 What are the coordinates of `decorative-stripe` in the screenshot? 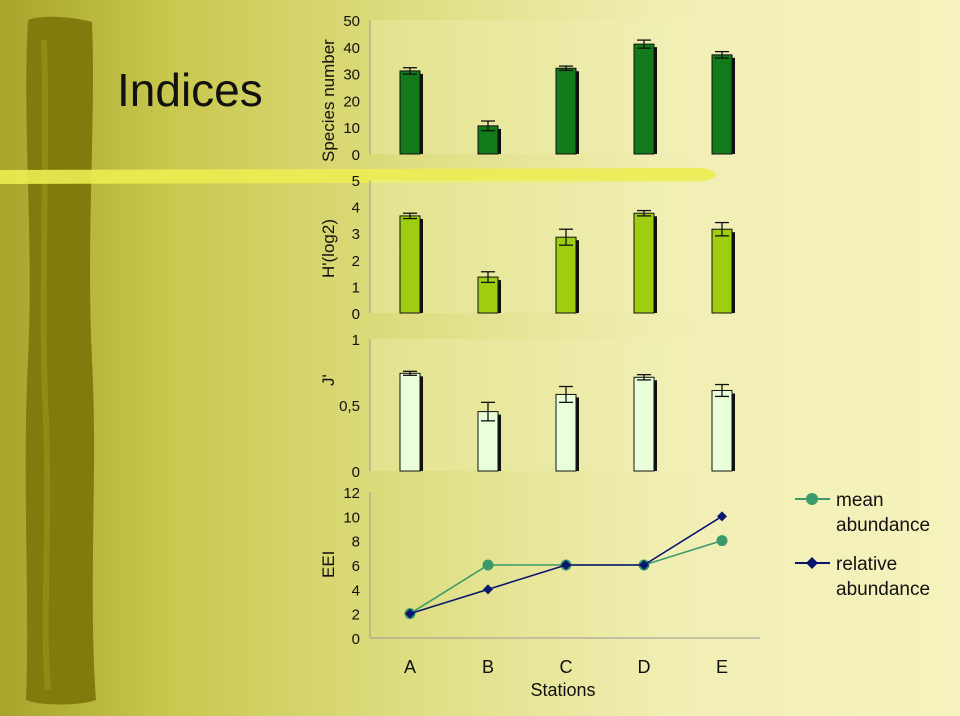 It's located at (60, 360).